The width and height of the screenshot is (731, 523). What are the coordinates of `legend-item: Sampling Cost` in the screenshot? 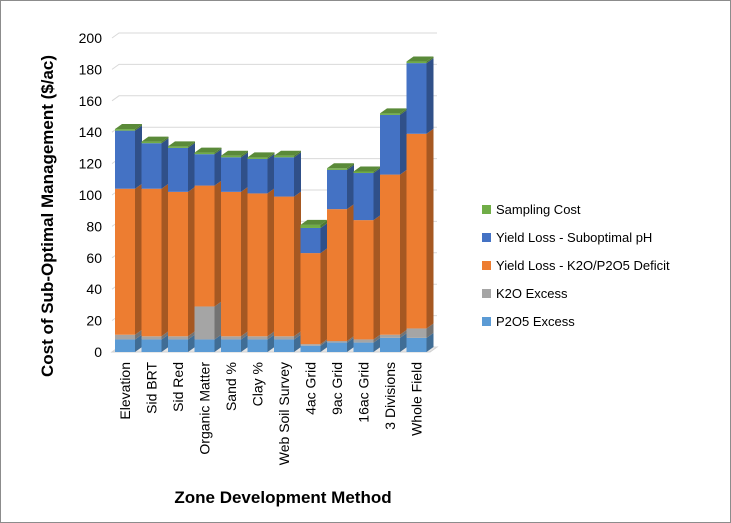 It's located at (531, 209).